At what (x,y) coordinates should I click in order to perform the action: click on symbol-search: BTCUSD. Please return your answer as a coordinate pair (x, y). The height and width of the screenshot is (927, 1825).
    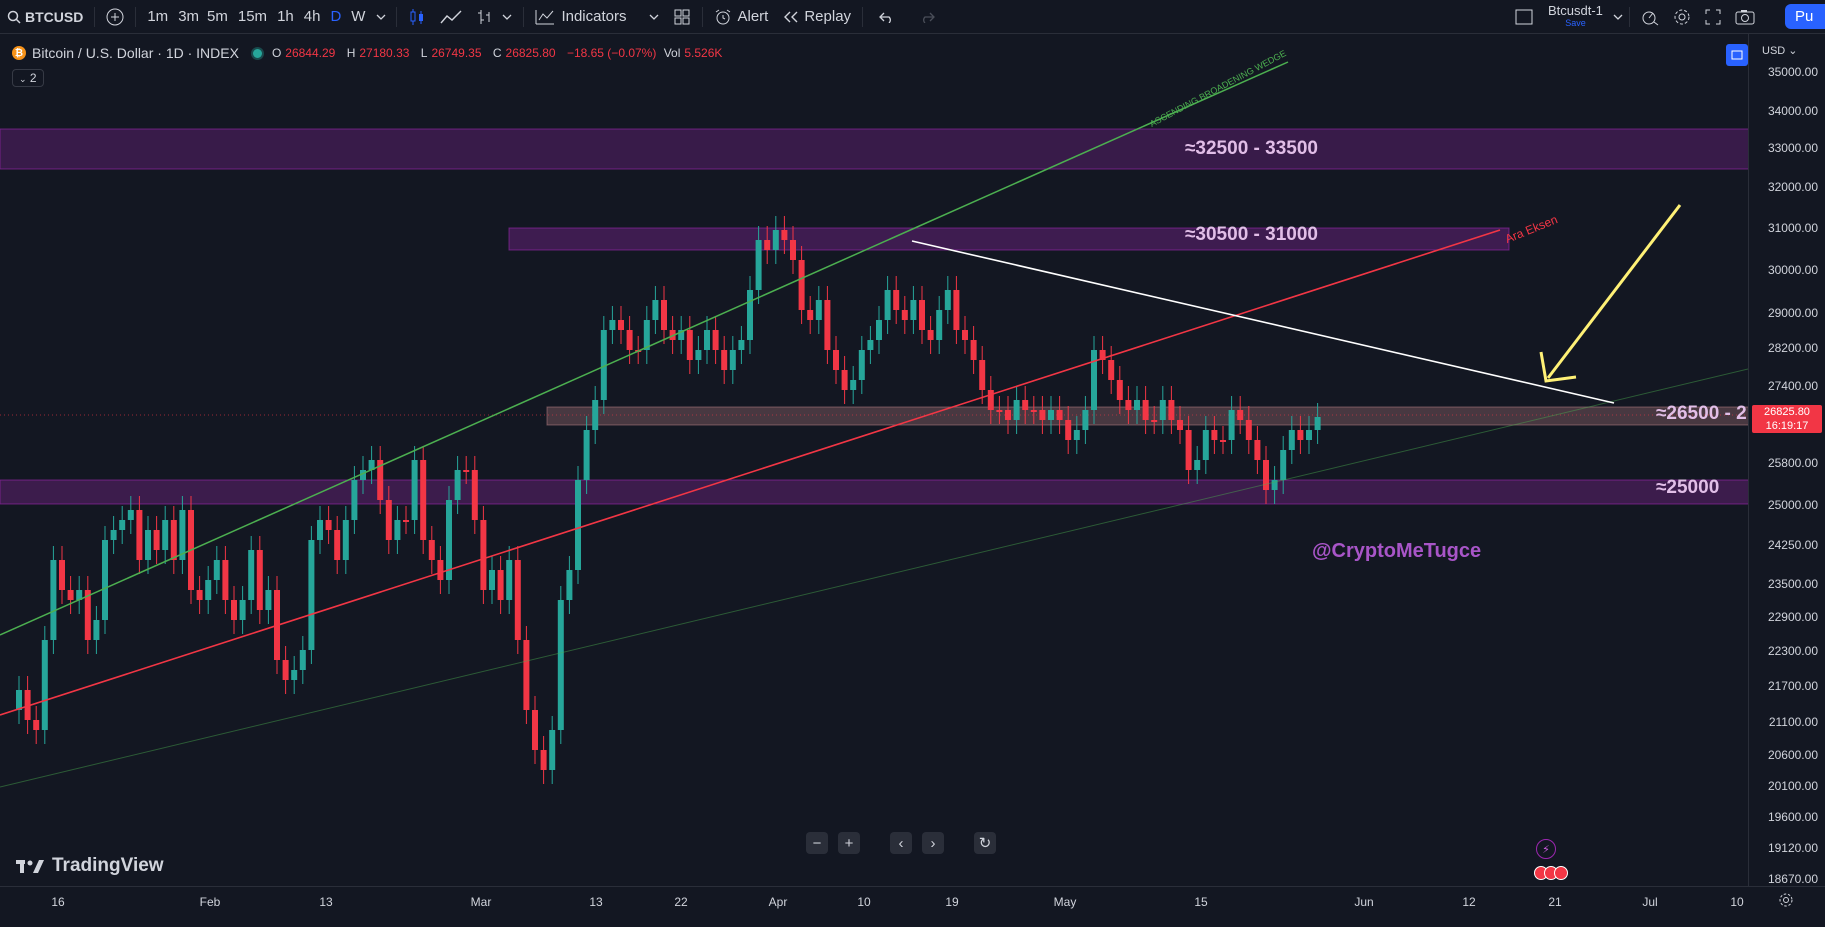
    Looking at the image, I should click on (45, 16).